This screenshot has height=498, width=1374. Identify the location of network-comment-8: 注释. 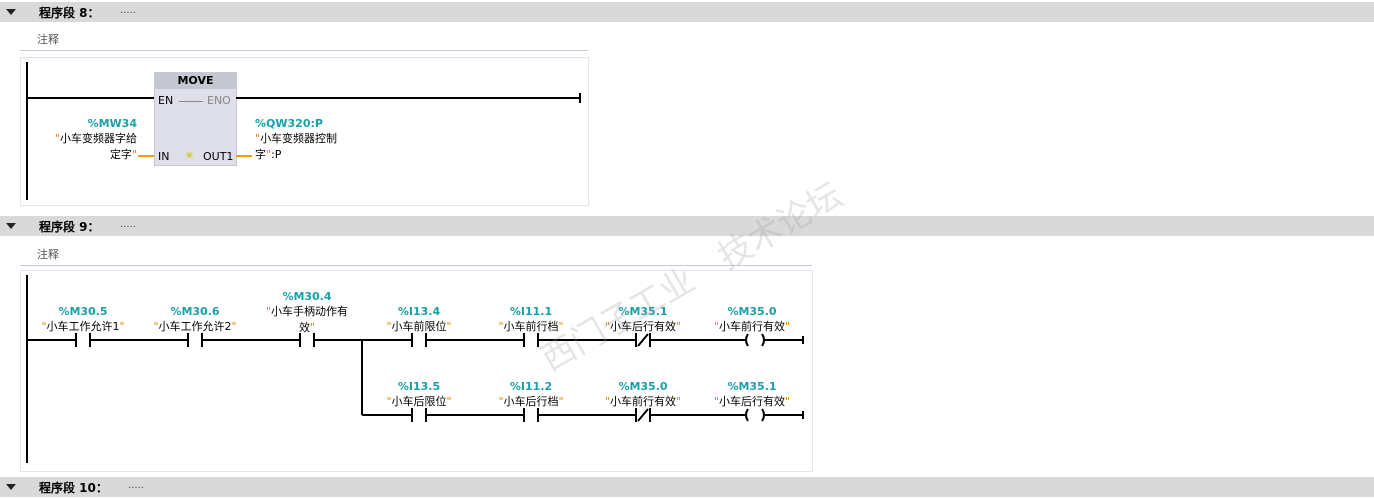
(304, 39).